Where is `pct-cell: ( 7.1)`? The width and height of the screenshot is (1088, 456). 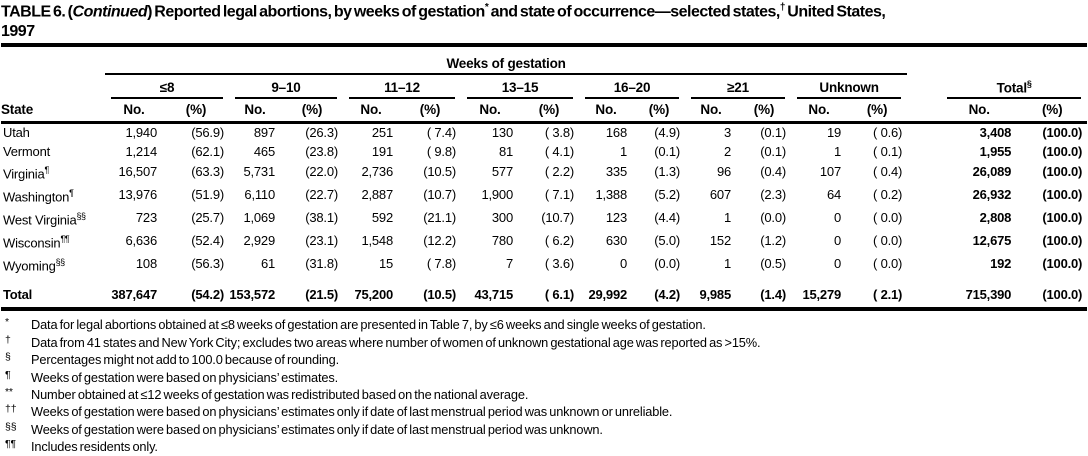
pct-cell: ( 7.1) is located at coordinates (559, 195).